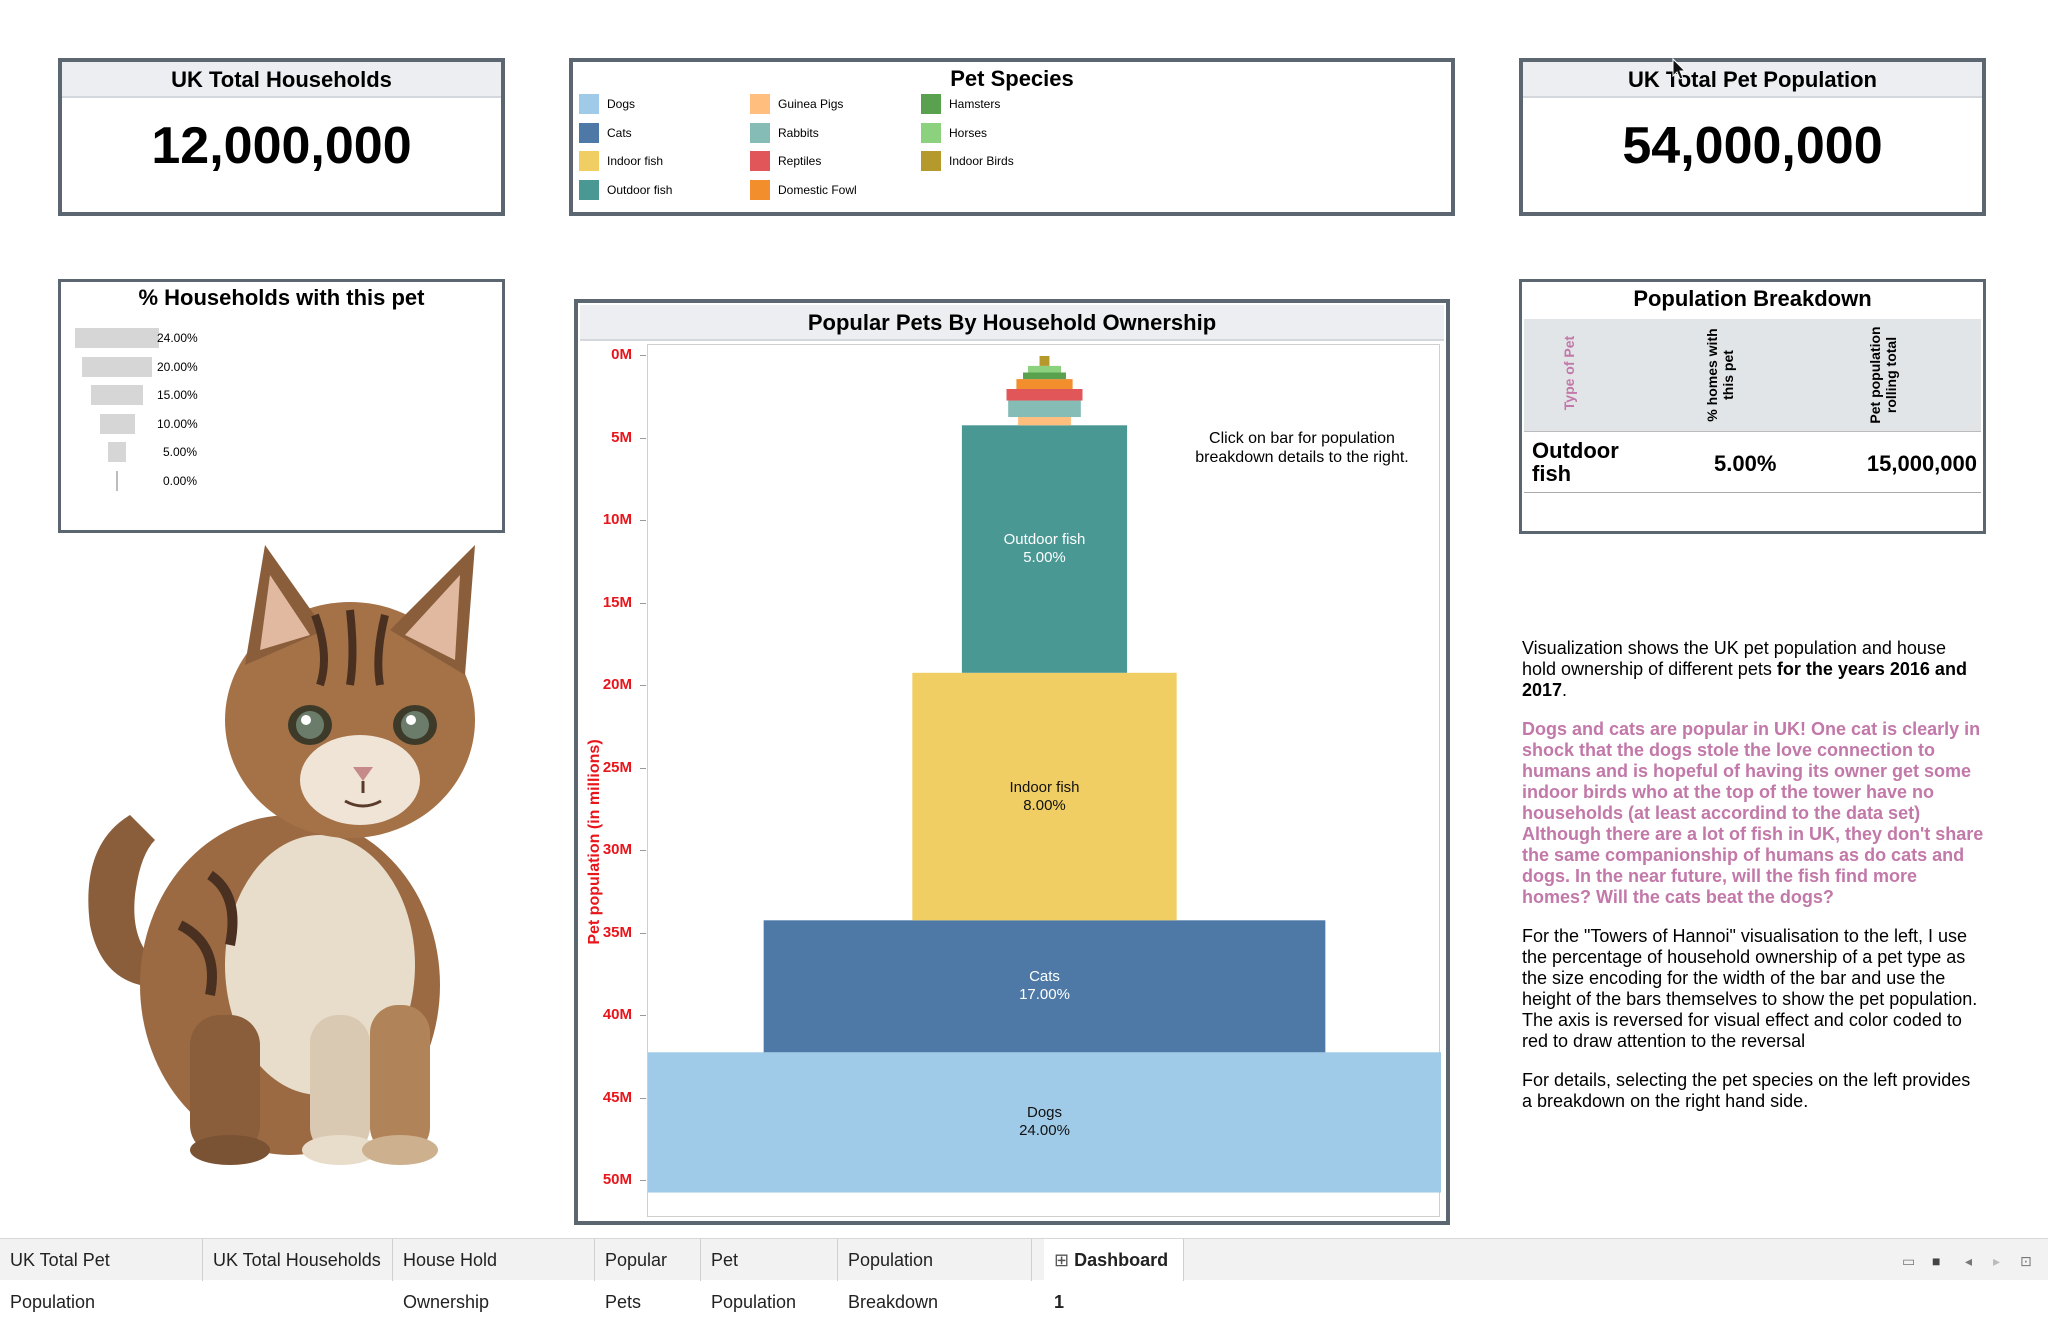 Image resolution: width=2048 pixels, height=1323 pixels. I want to click on y-tick-label: 25M, so click(617, 767).